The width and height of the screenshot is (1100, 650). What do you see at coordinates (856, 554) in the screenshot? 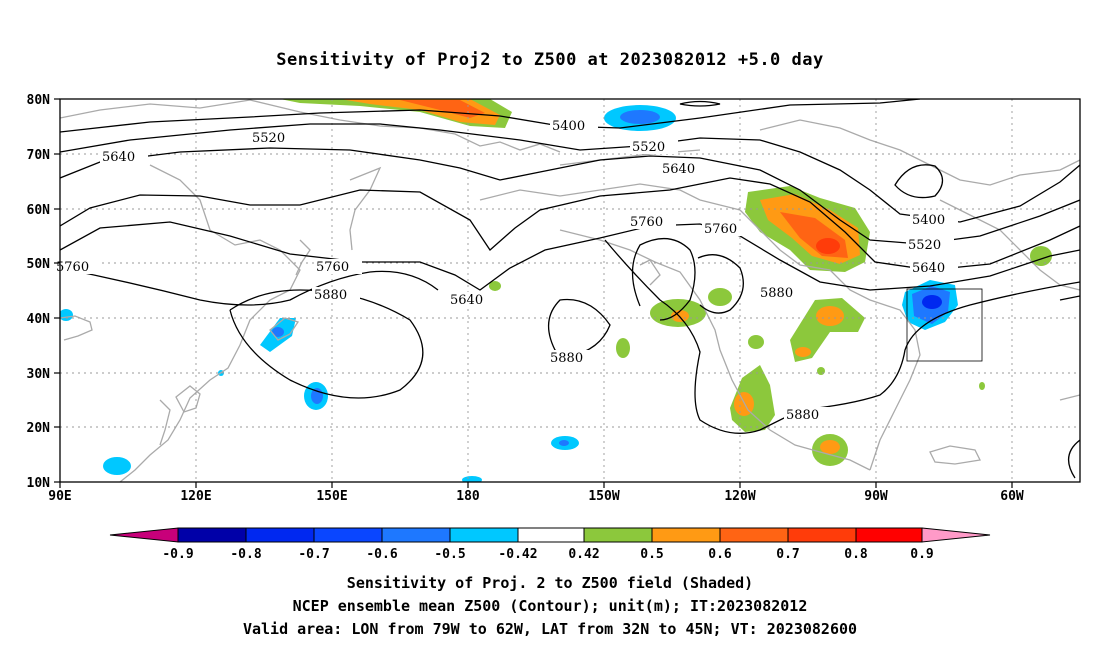
I see `colorbar-label: 0.8` at bounding box center [856, 554].